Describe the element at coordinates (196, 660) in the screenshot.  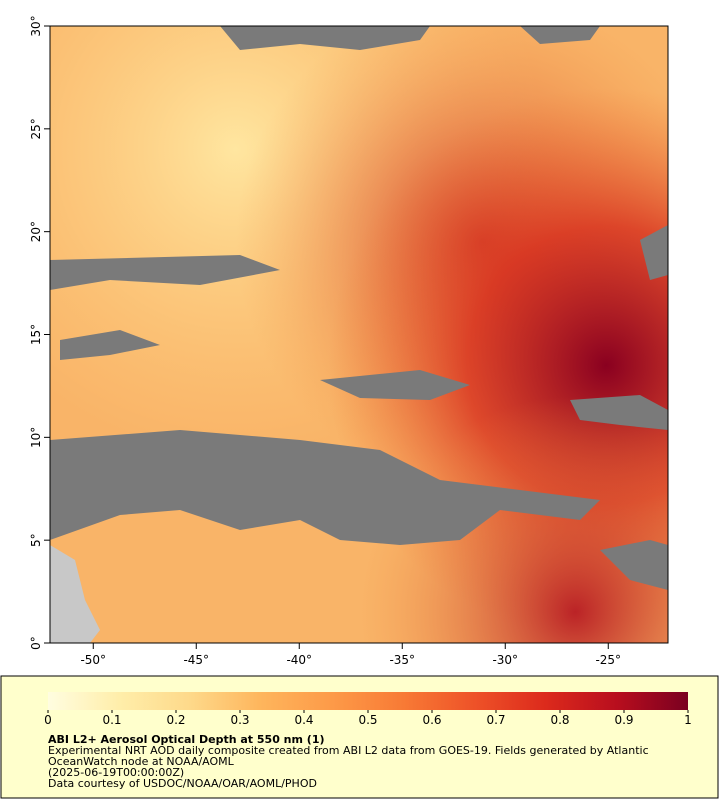
I see `x-tick-label: -45°` at that location.